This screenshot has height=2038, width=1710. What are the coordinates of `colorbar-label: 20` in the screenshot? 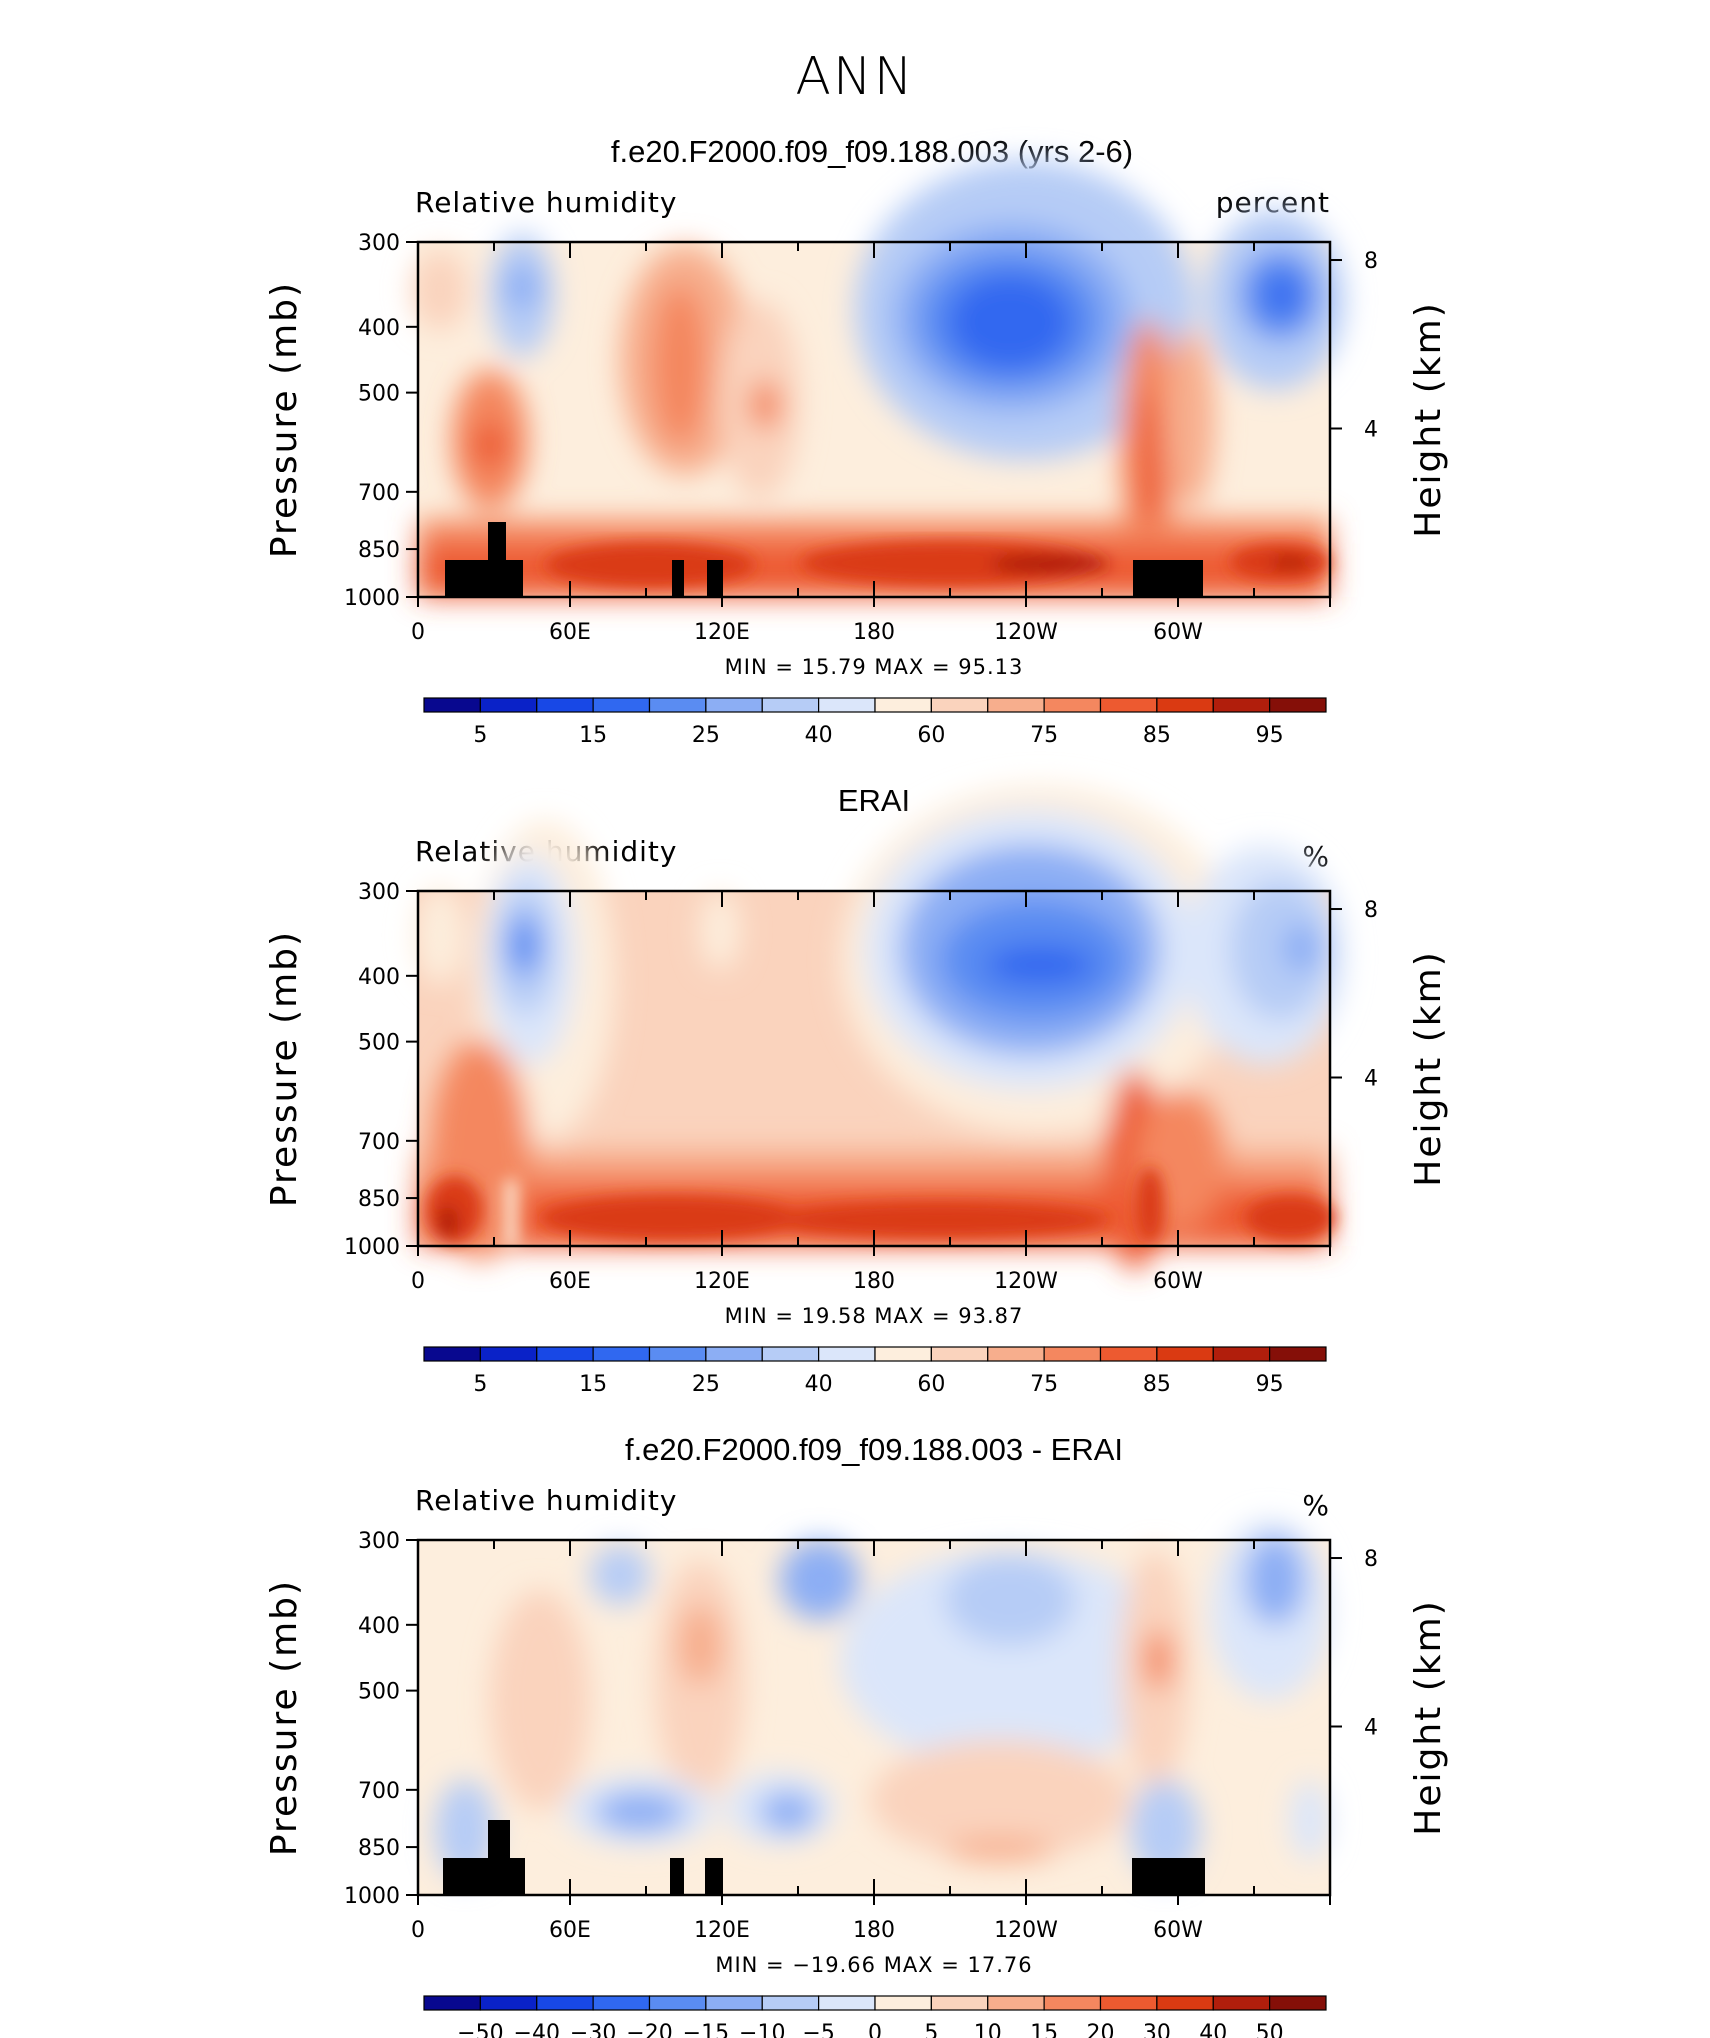 It's located at (1101, 2029).